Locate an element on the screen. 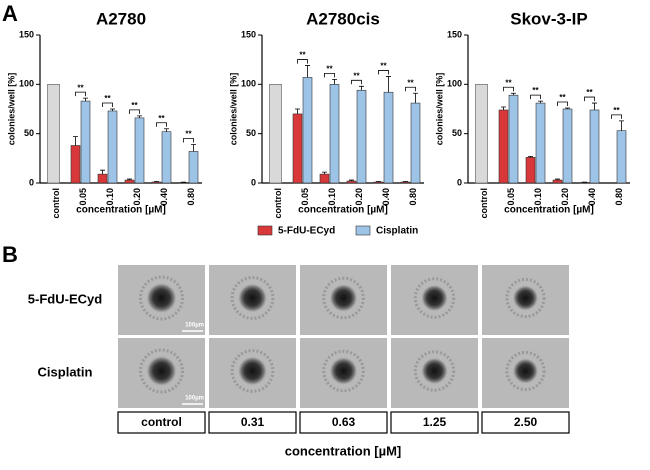  legend-label: 5-FdU-ECyd is located at coordinates (306, 231).